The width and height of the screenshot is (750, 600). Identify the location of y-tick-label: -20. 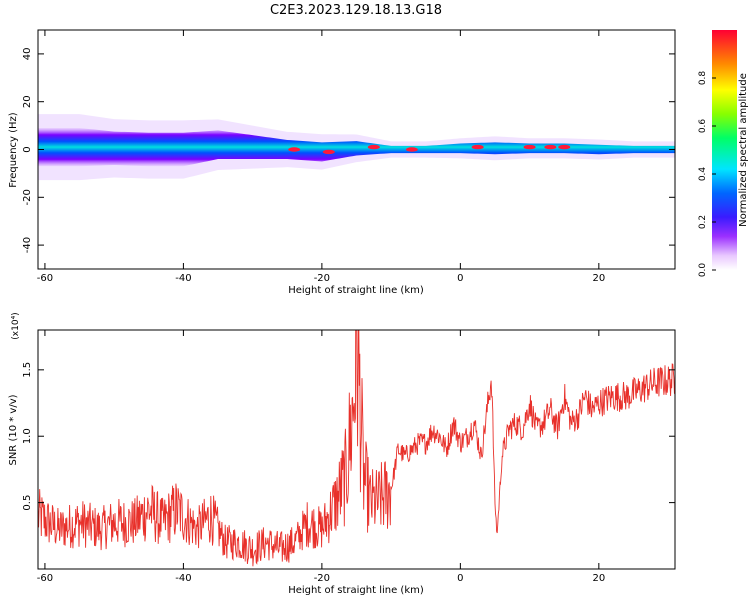
(27, 197).